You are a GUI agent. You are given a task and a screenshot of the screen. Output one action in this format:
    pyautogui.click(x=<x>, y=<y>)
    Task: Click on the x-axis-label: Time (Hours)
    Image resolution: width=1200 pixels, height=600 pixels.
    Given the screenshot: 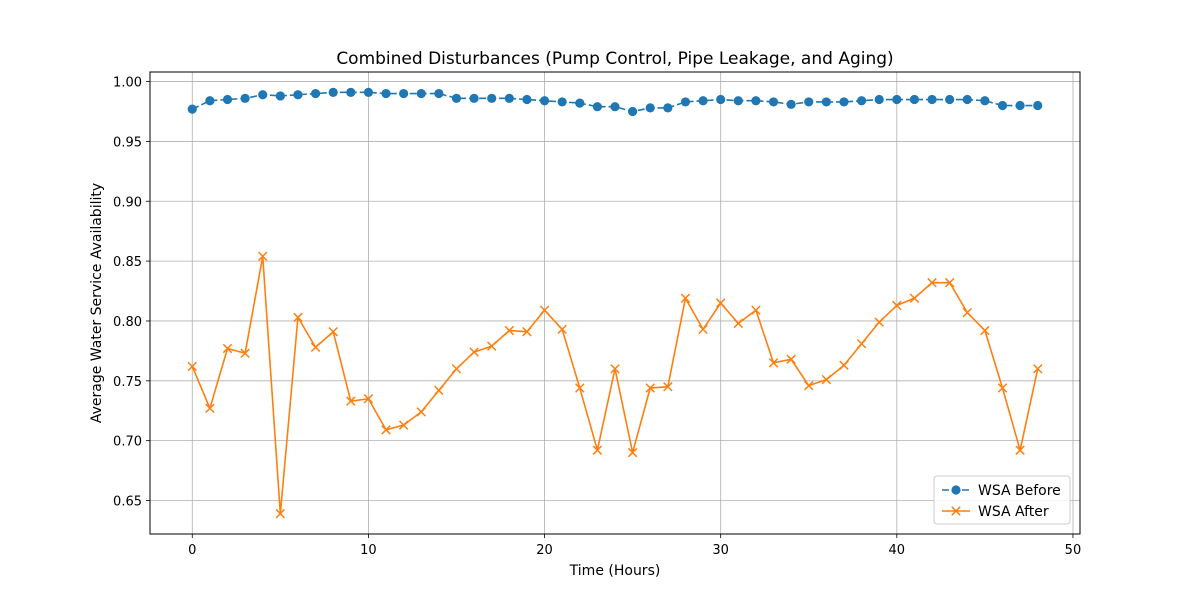 What is the action you would take?
    pyautogui.click(x=615, y=571)
    